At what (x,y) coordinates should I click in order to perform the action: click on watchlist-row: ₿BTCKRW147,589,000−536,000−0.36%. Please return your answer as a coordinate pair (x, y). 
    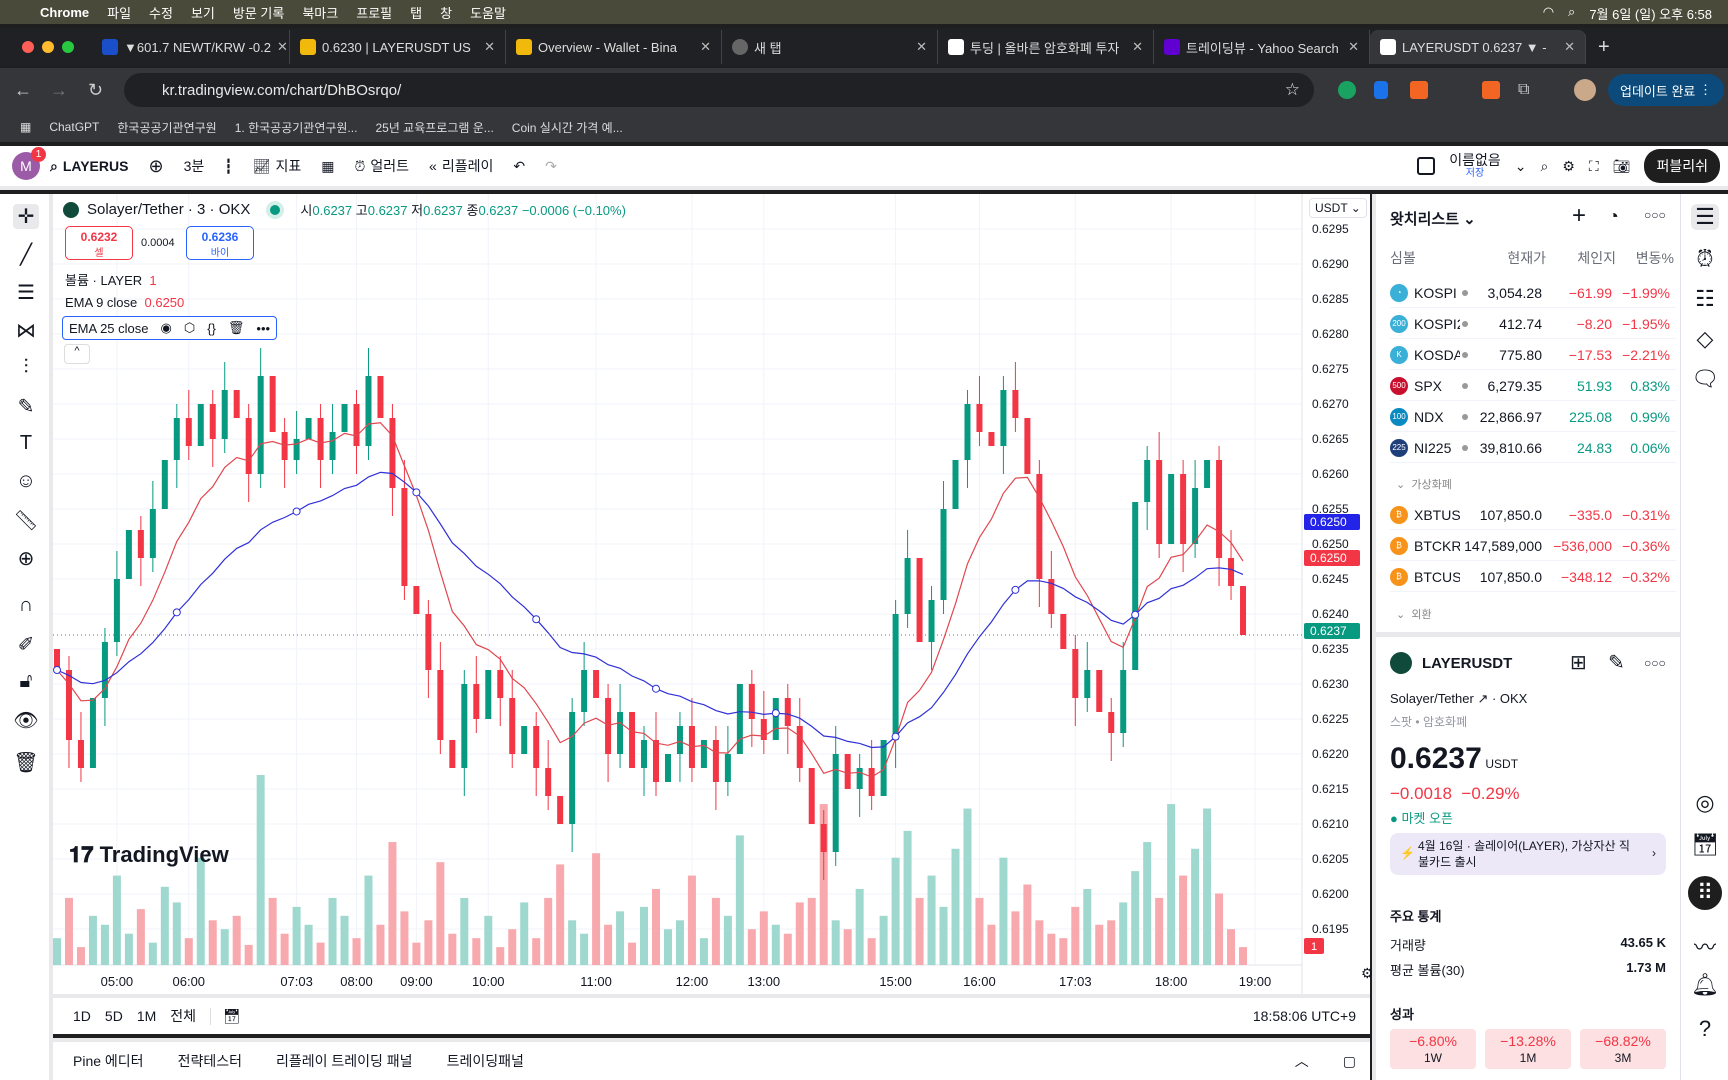
    Looking at the image, I should click on (1533, 546).